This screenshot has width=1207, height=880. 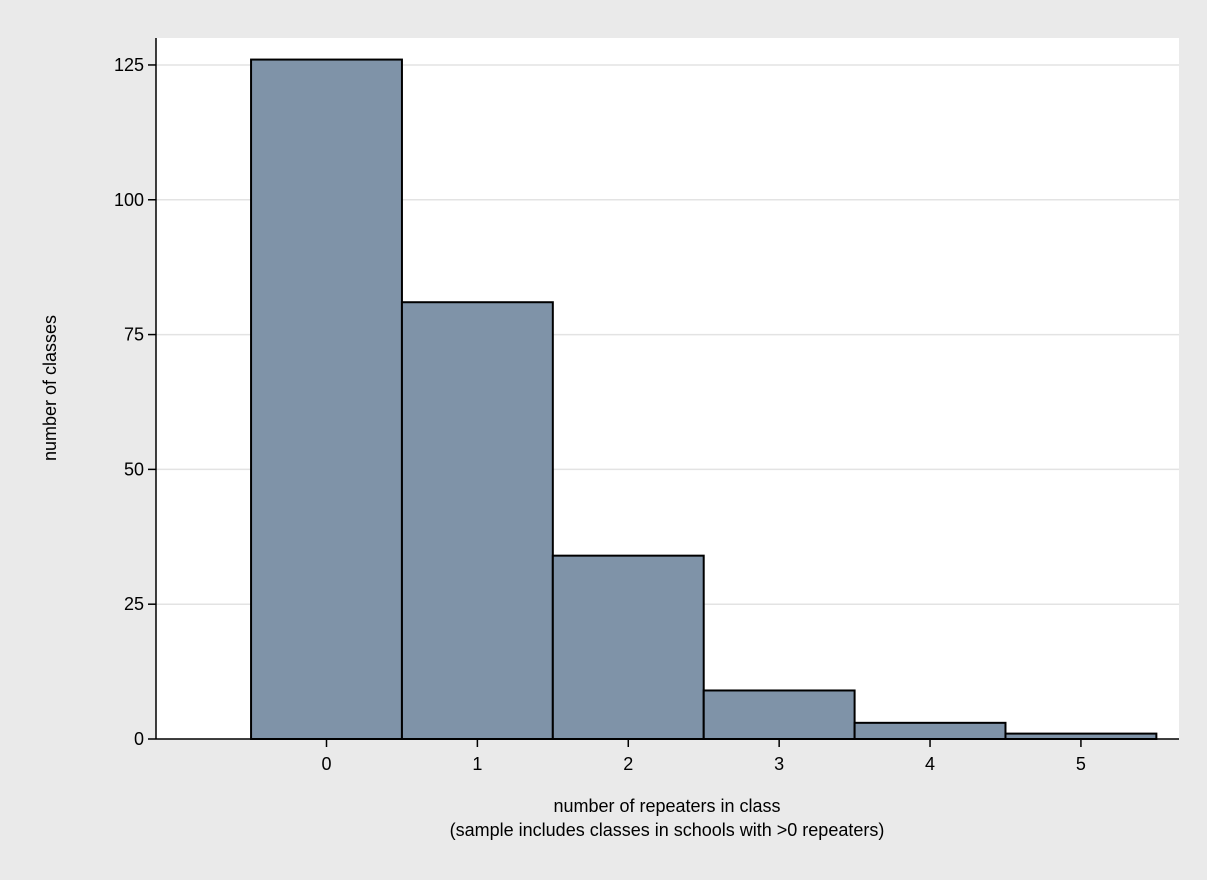 What do you see at coordinates (139, 739) in the screenshot?
I see `y-tick-label: 0` at bounding box center [139, 739].